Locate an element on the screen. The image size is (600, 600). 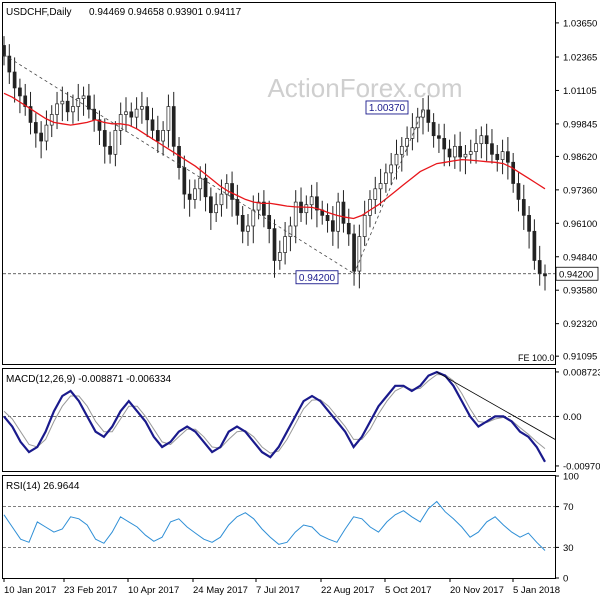
macd-header: MACD(12,26,9) -0.008871 -0.006334 is located at coordinates (89, 379).